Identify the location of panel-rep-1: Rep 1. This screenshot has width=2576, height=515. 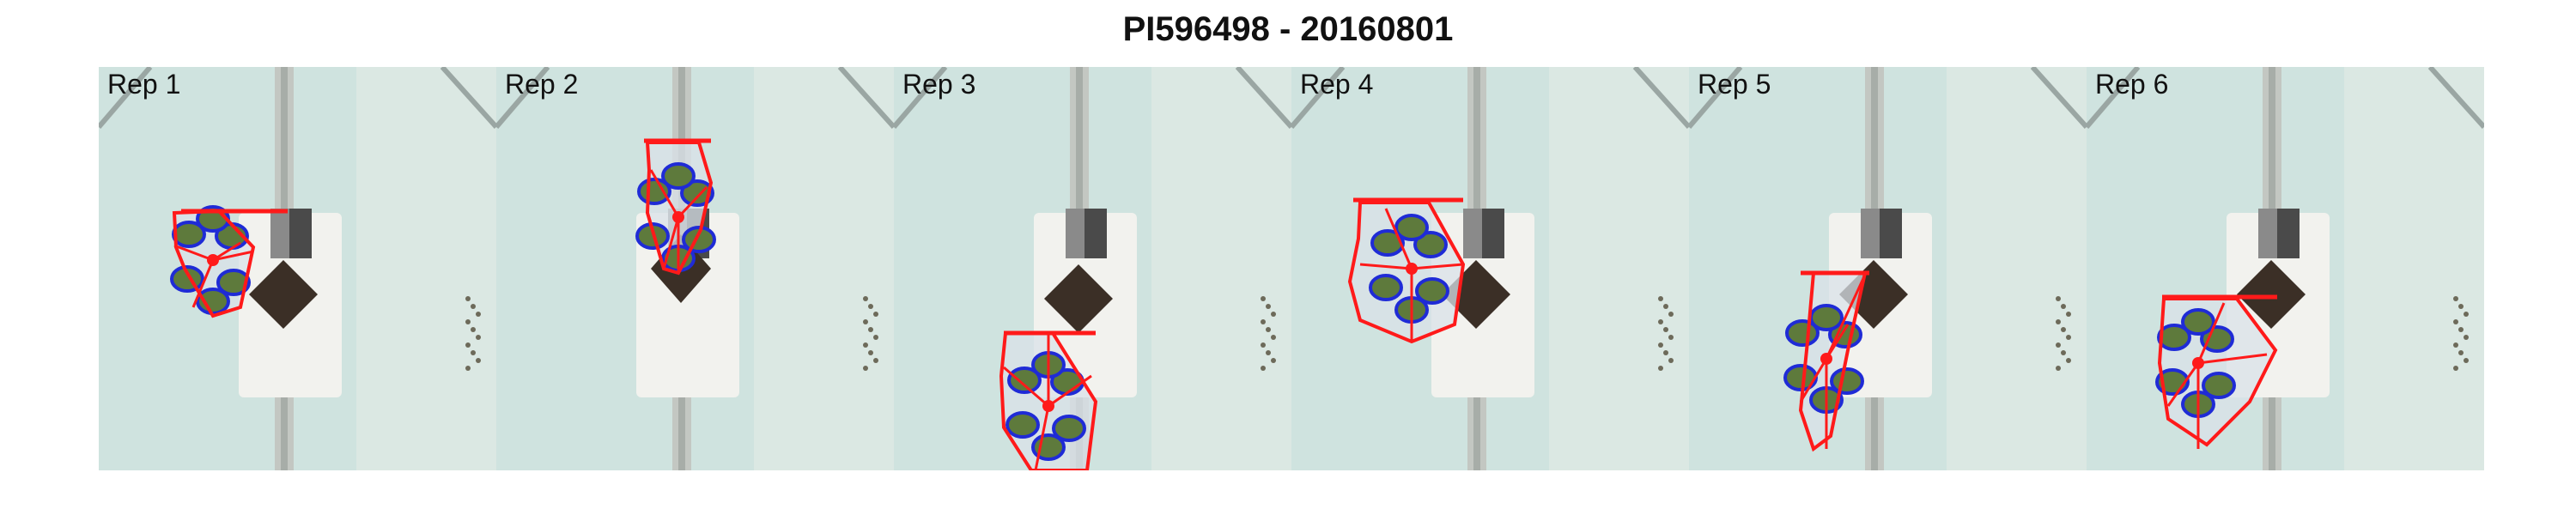
(297, 268).